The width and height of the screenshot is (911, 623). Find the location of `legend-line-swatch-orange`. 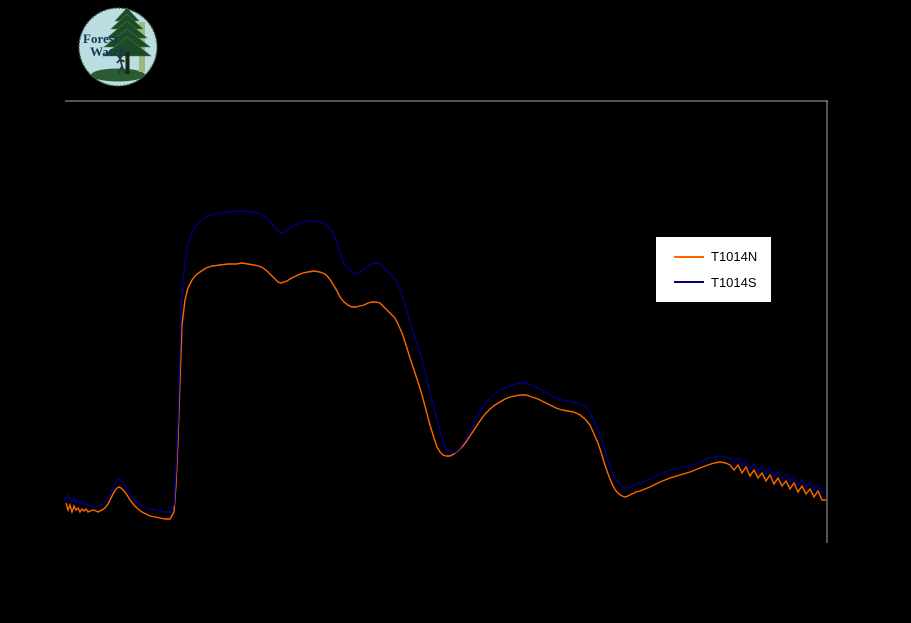

legend-line-swatch-orange is located at coordinates (689, 256).